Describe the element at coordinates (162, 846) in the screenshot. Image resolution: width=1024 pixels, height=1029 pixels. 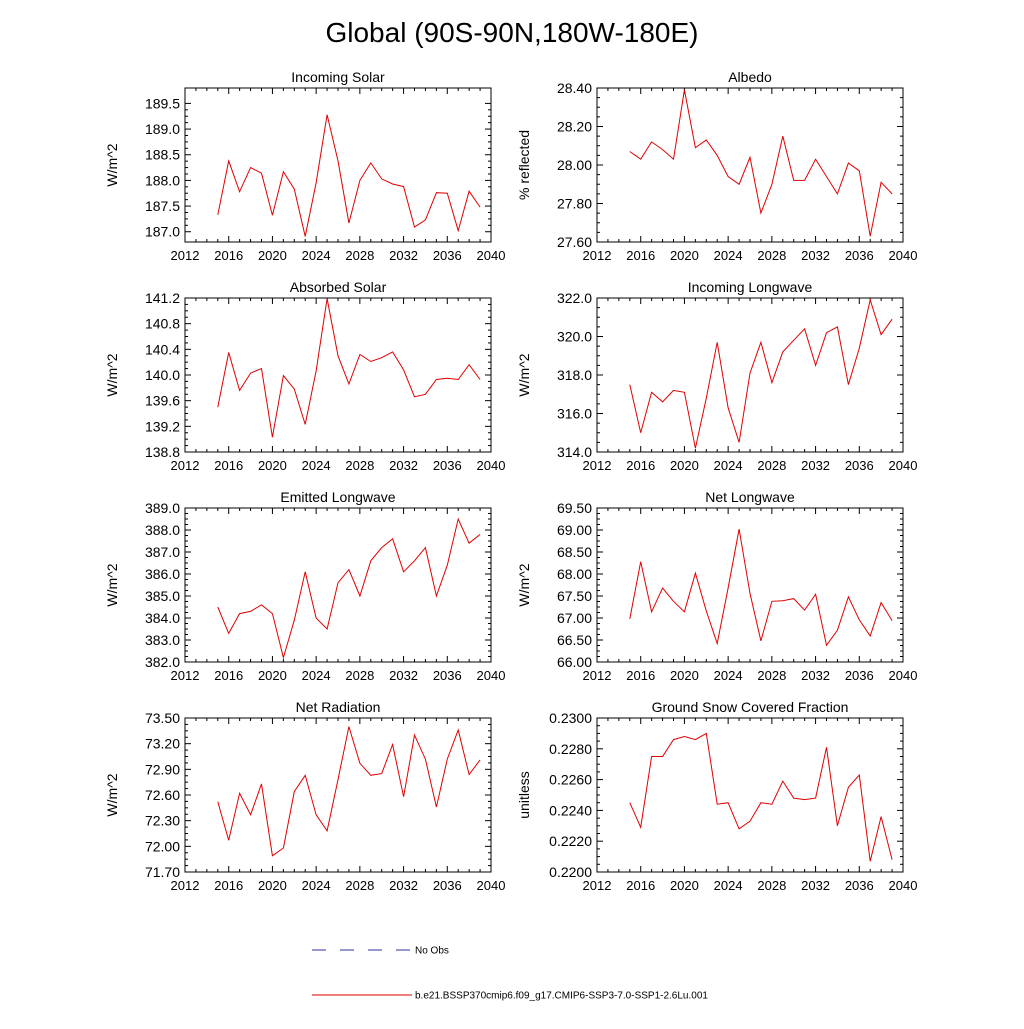
I see `y-tick-label-net-radiation: 72.00` at that location.